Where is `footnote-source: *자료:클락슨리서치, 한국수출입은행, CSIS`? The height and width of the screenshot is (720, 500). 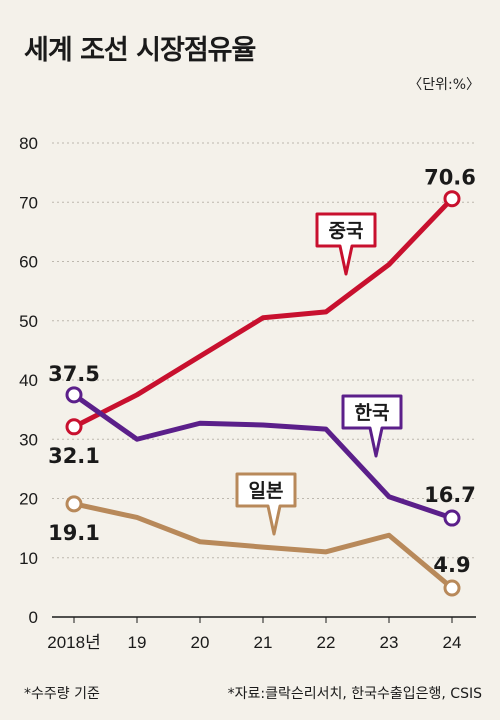 footnote-source: *자료:클락슨리서치, 한국수출입은행, CSIS is located at coordinates (354, 694).